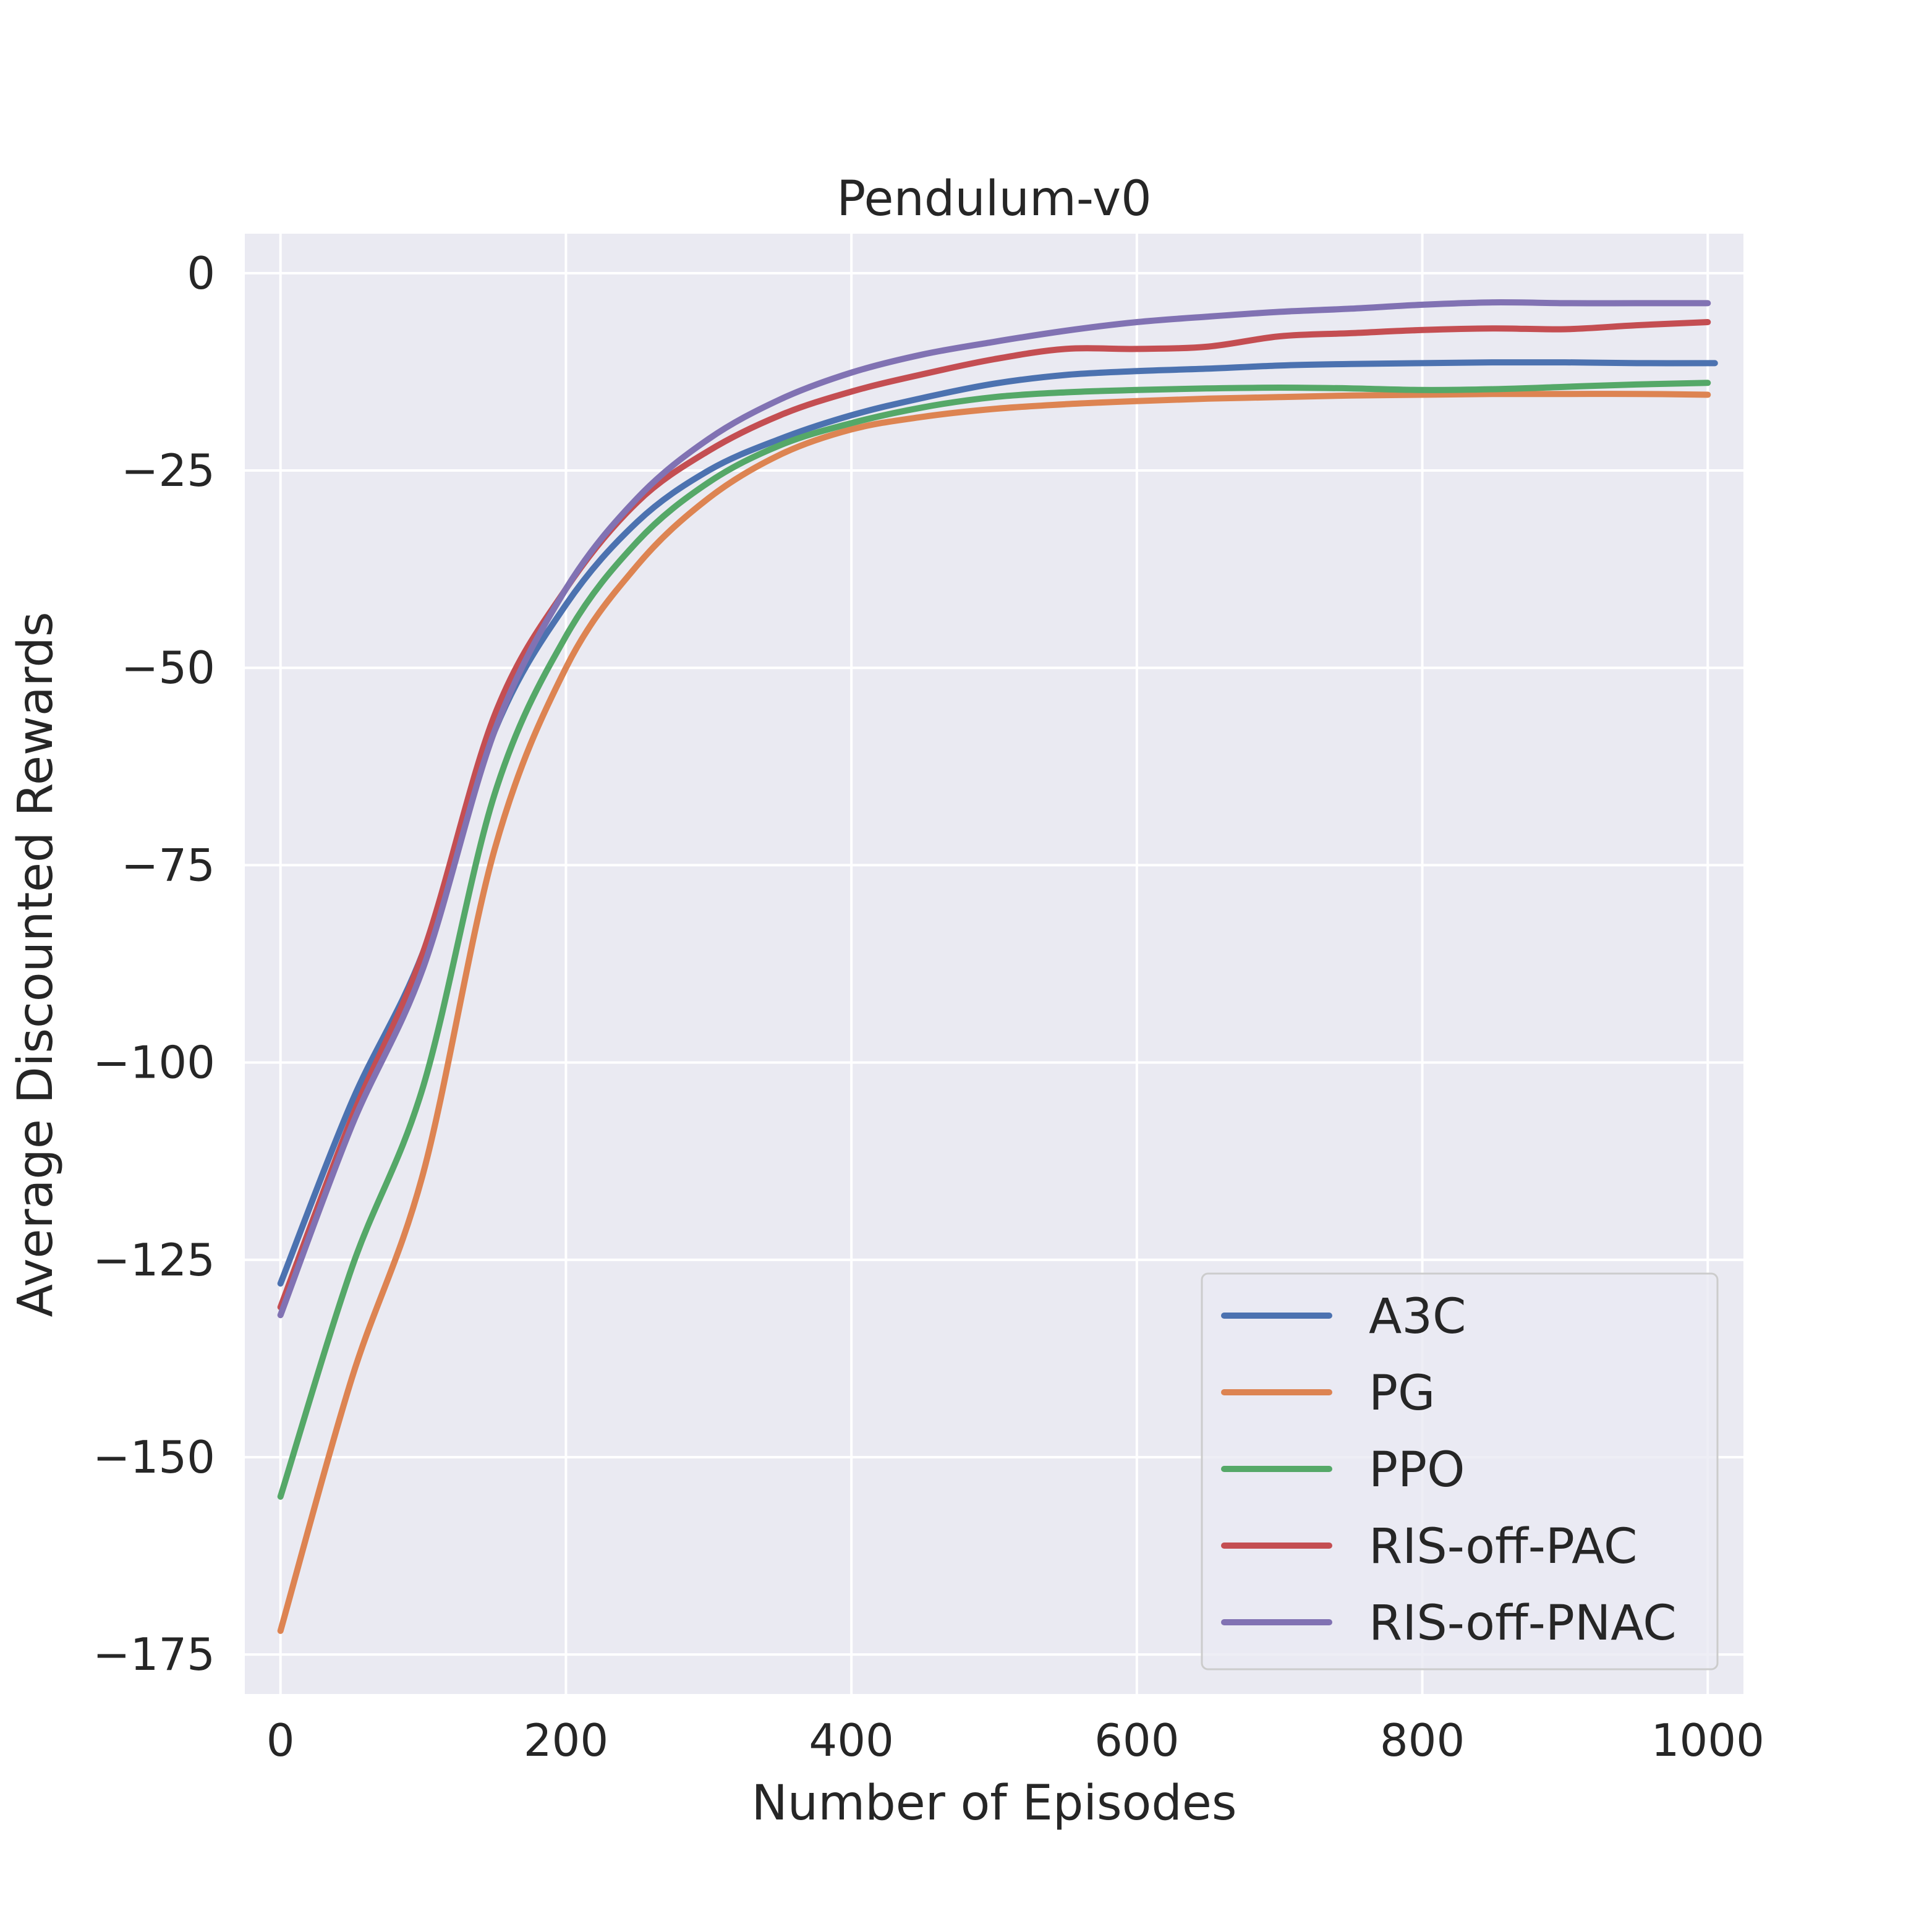  What do you see at coordinates (201, 273) in the screenshot?
I see `y-tick-label: 0` at bounding box center [201, 273].